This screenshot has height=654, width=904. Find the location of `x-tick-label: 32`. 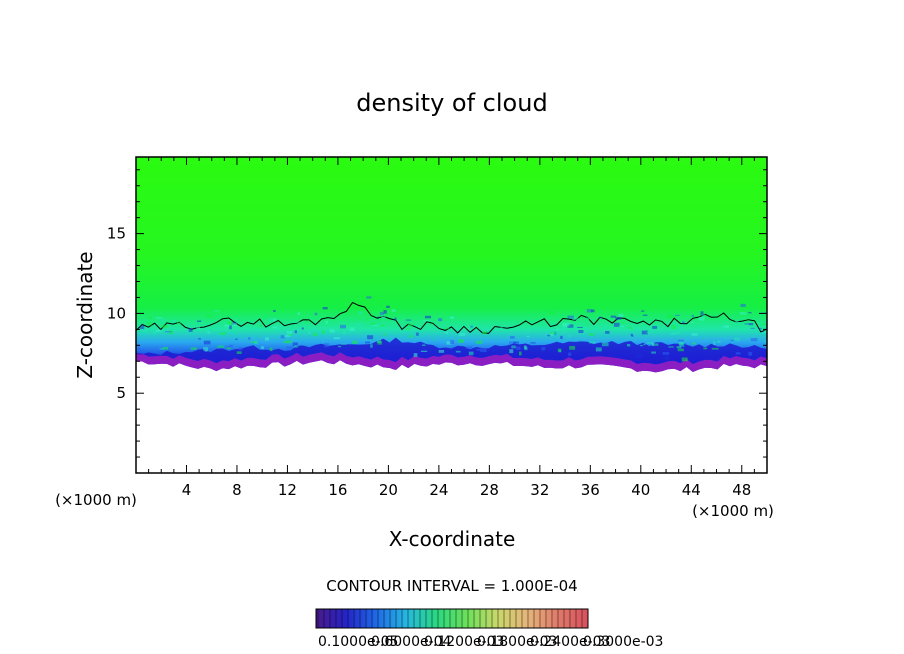

x-tick-label: 32 is located at coordinates (539, 490).